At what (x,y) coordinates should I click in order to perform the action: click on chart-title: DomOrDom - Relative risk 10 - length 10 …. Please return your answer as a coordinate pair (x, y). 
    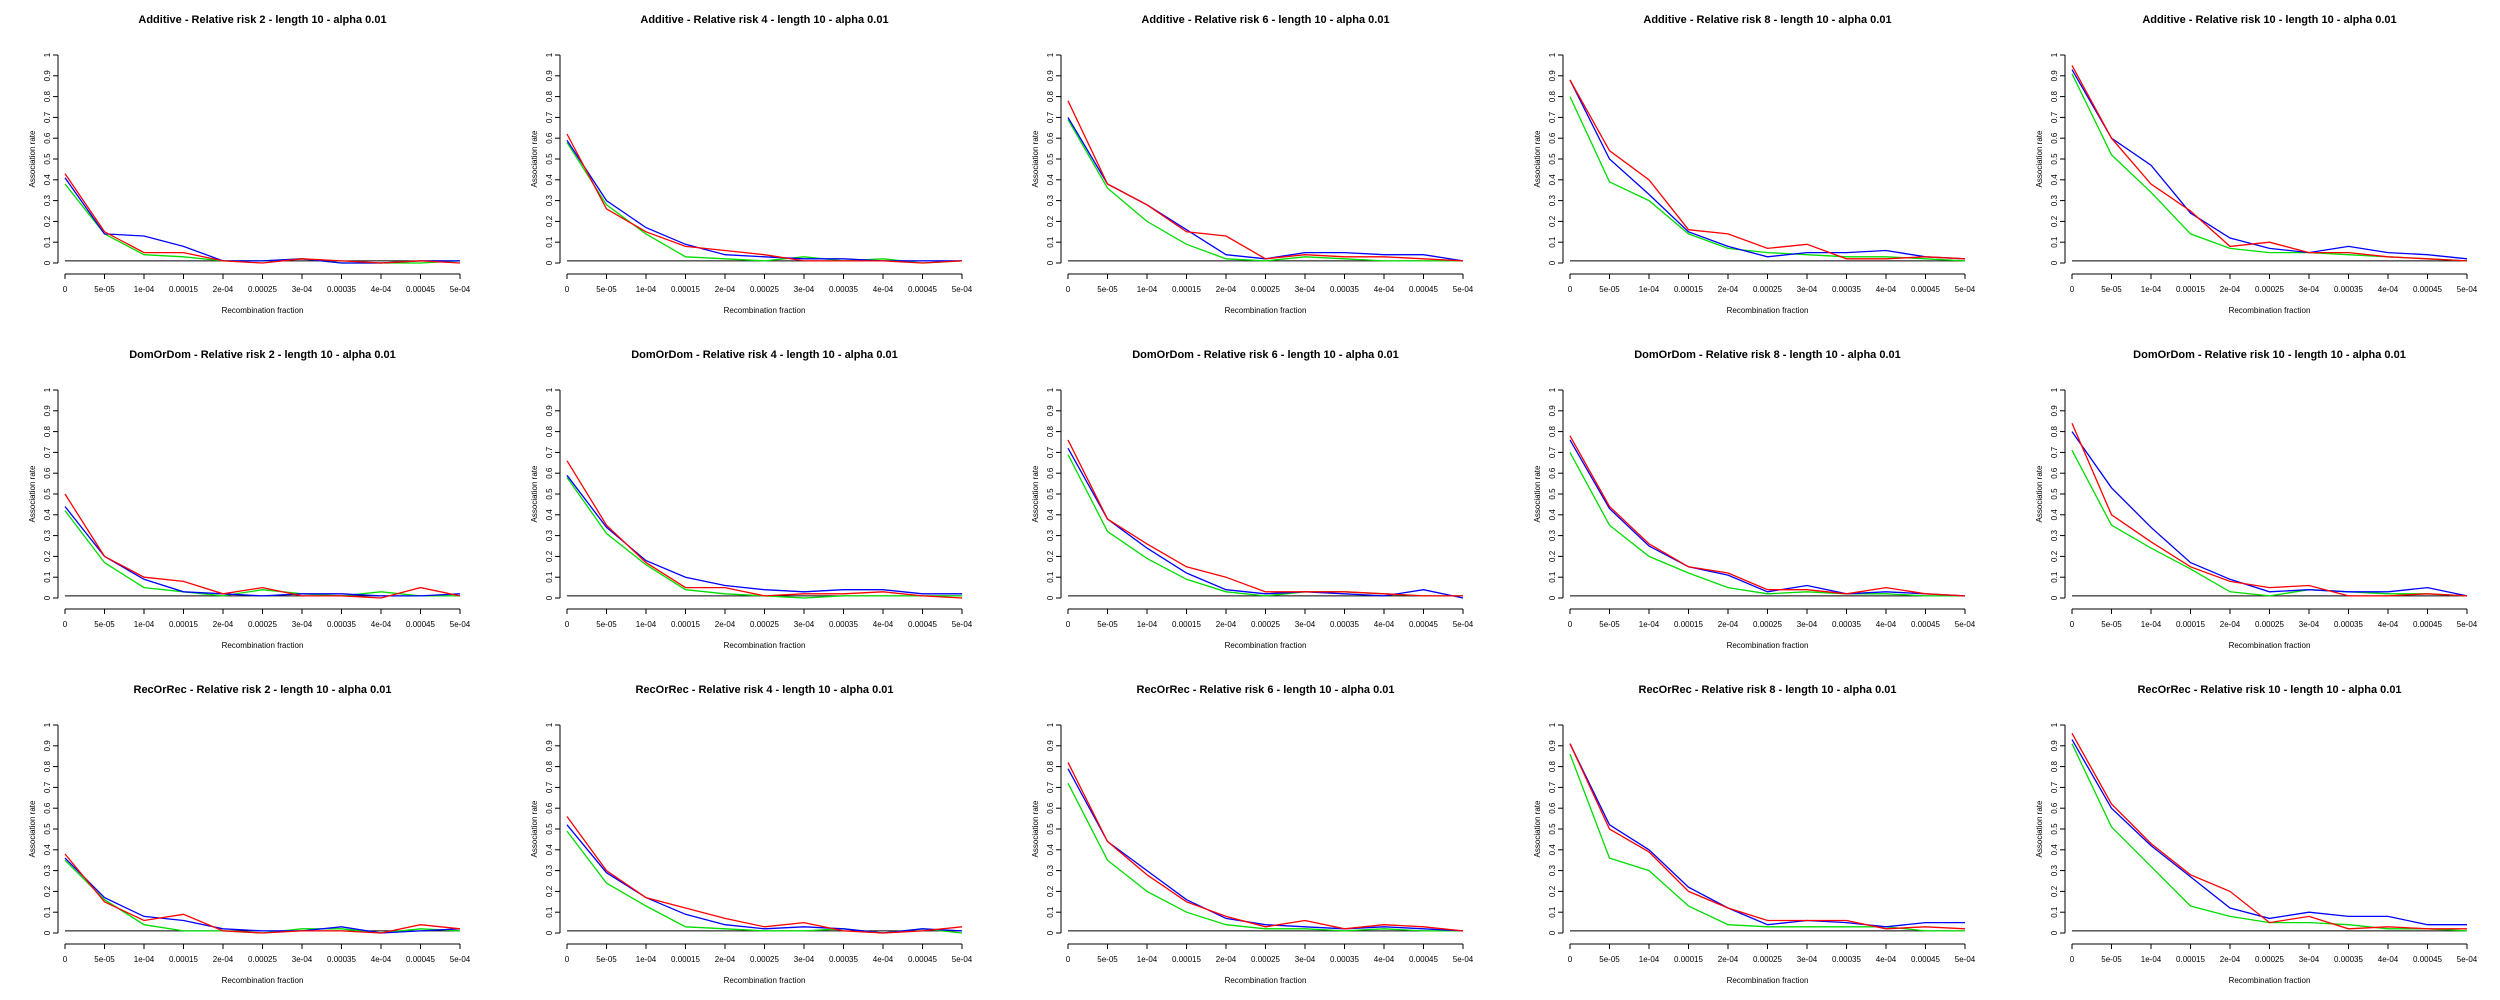
    Looking at the image, I should click on (2269, 355).